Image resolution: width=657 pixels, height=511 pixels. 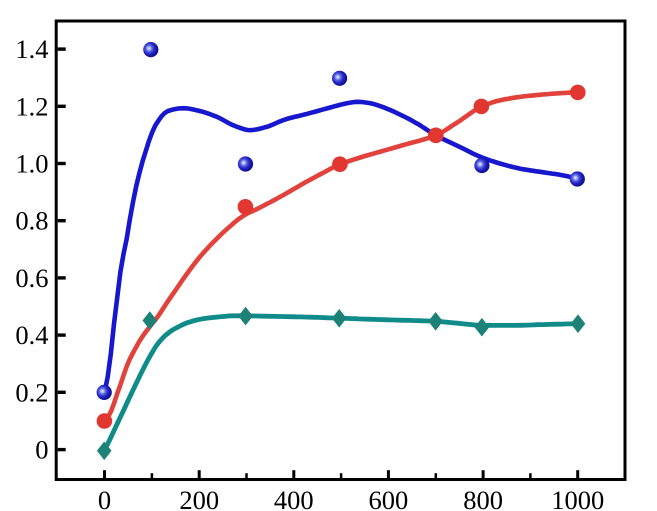 What do you see at coordinates (31, 221) in the screenshot?
I see `svg-text: 0.8` at bounding box center [31, 221].